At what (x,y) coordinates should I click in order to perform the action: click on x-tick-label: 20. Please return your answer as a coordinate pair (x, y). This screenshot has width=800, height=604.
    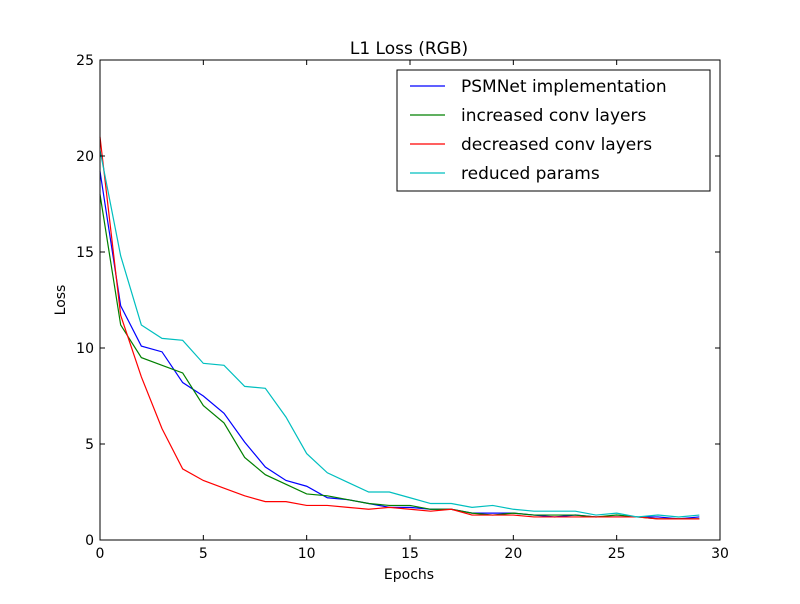
    Looking at the image, I should click on (513, 554).